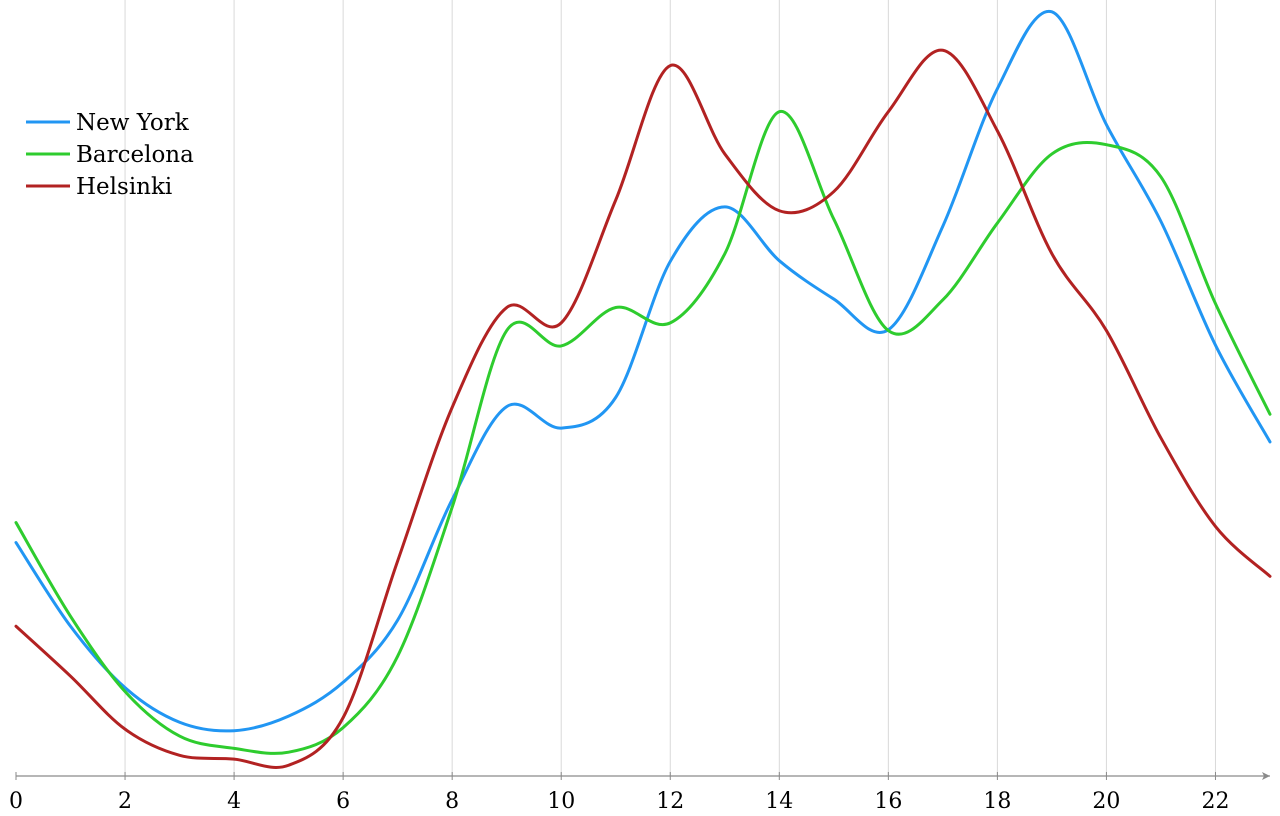  I want to click on x-tick-label-6: 6, so click(343, 801).